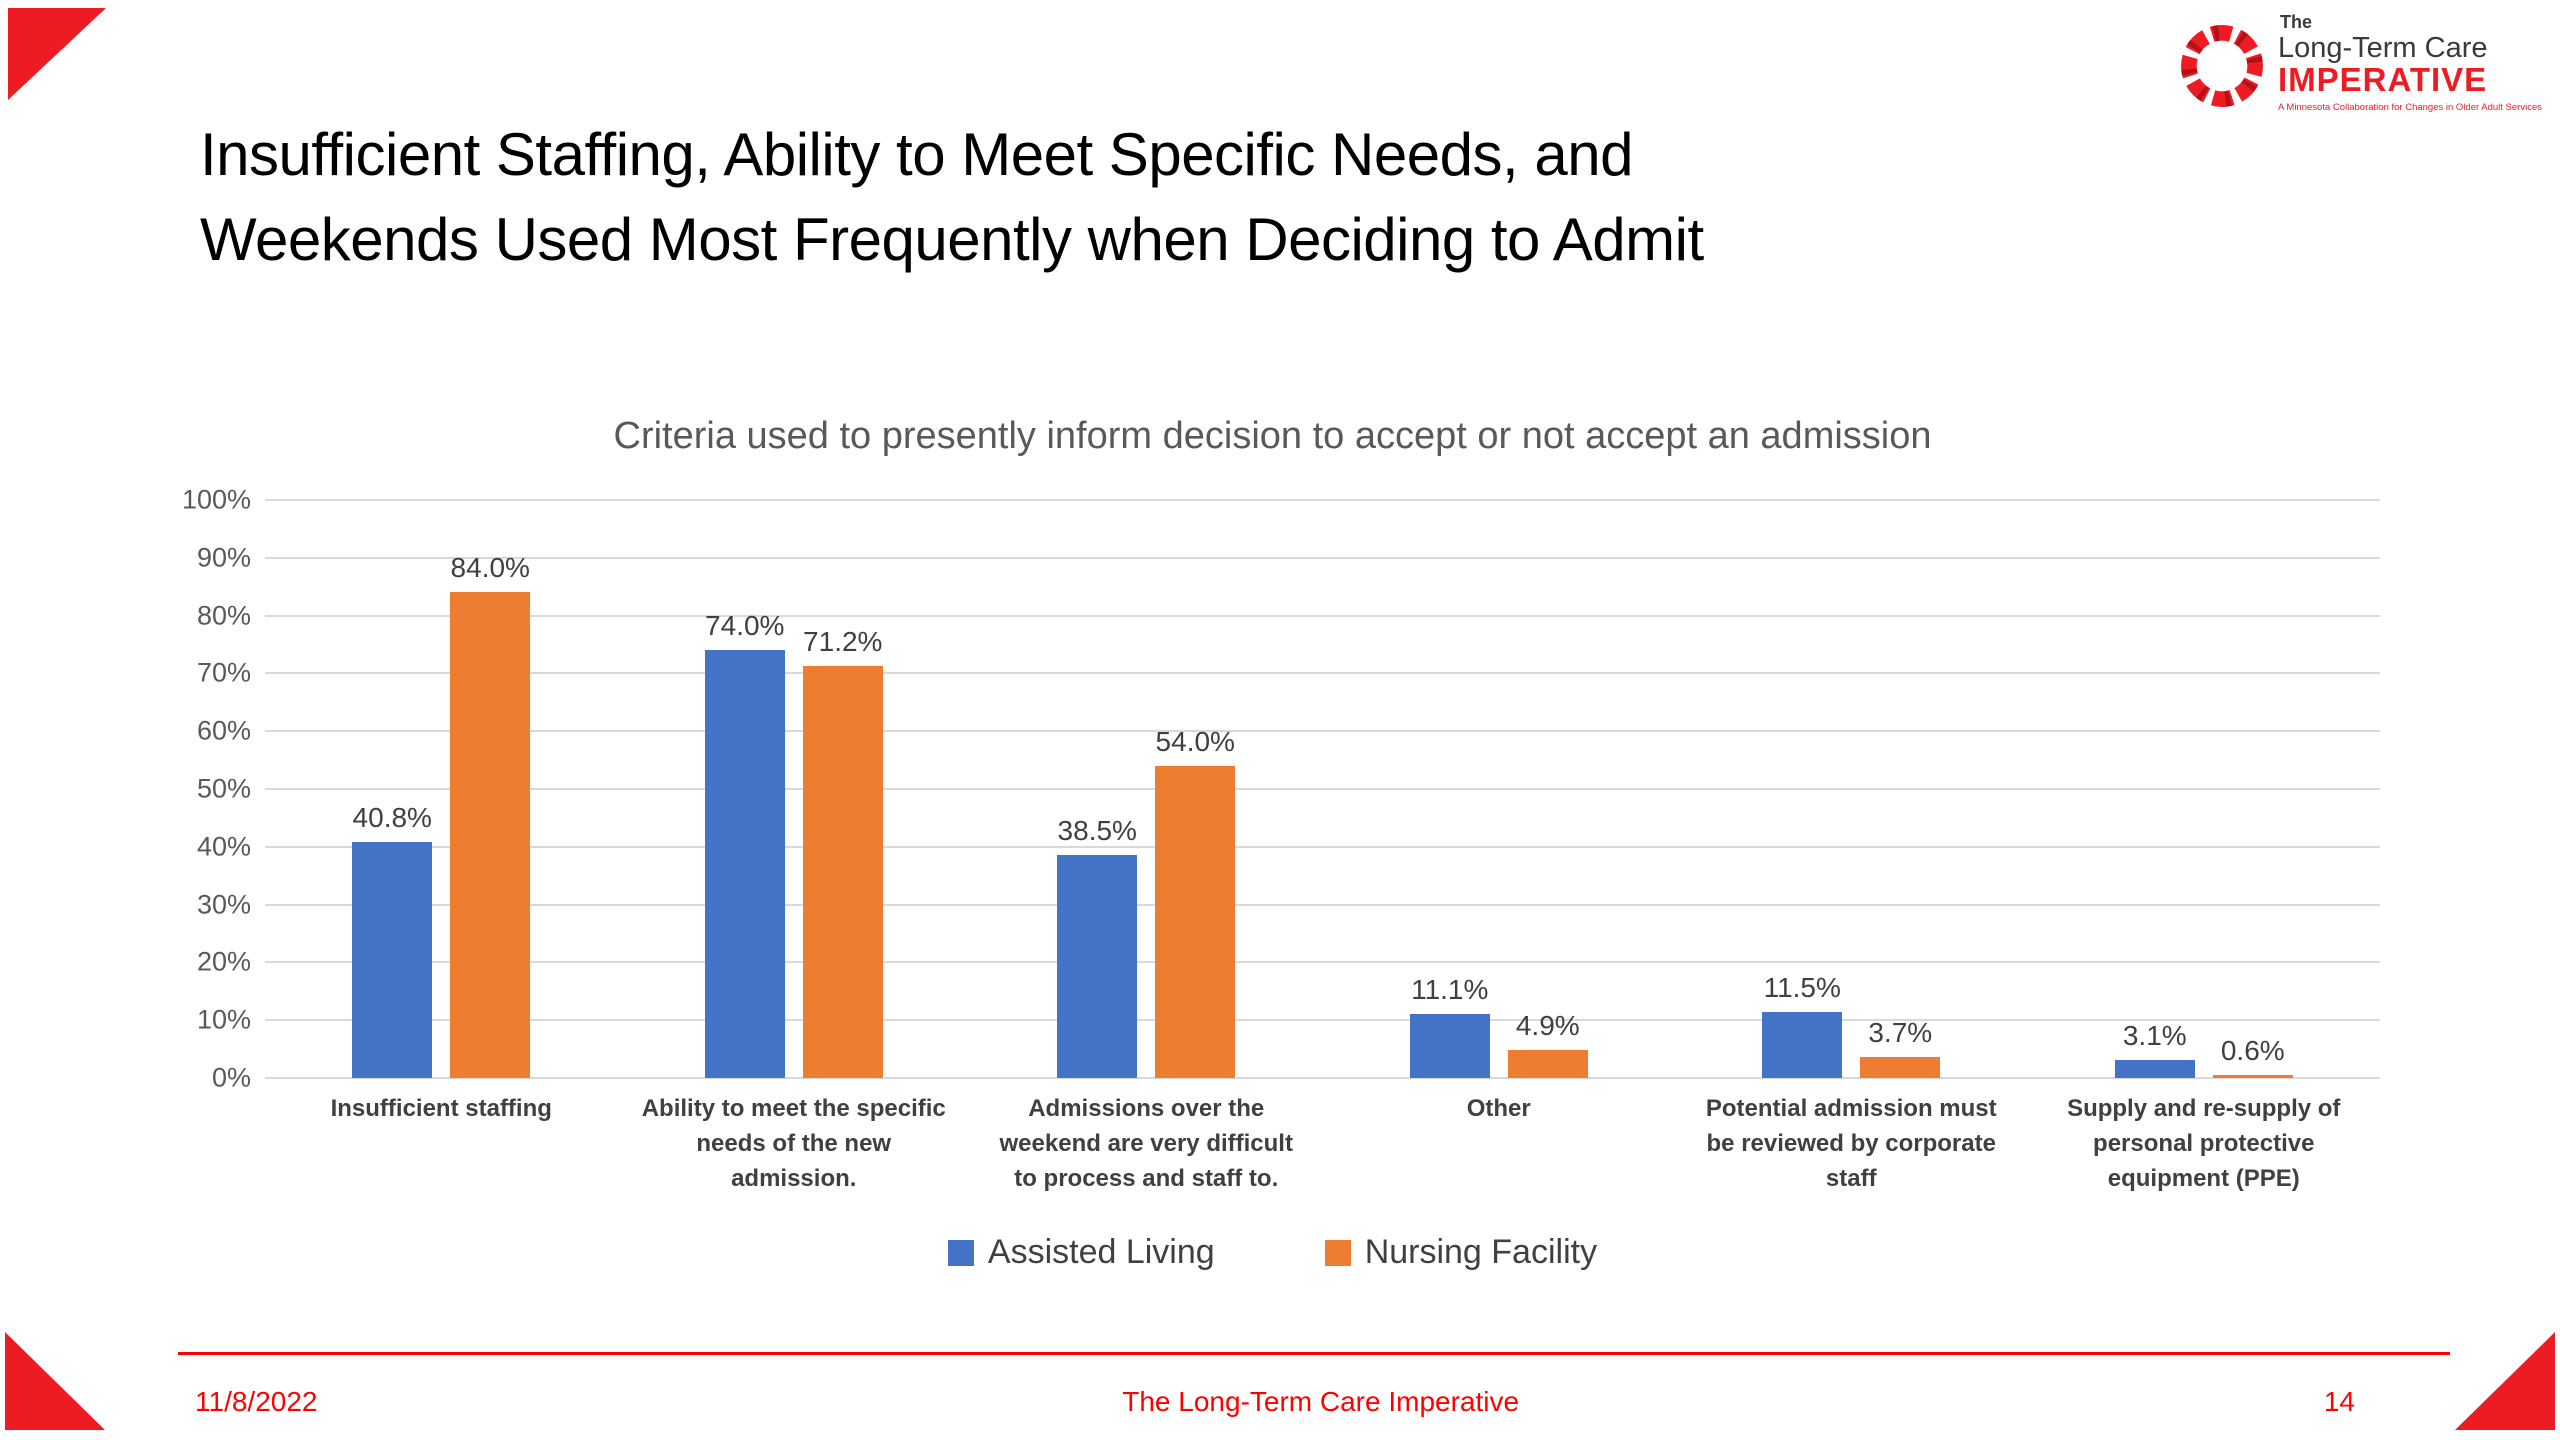  Describe the element at coordinates (223, 846) in the screenshot. I see `y-axis-tick-label: 40%` at that location.